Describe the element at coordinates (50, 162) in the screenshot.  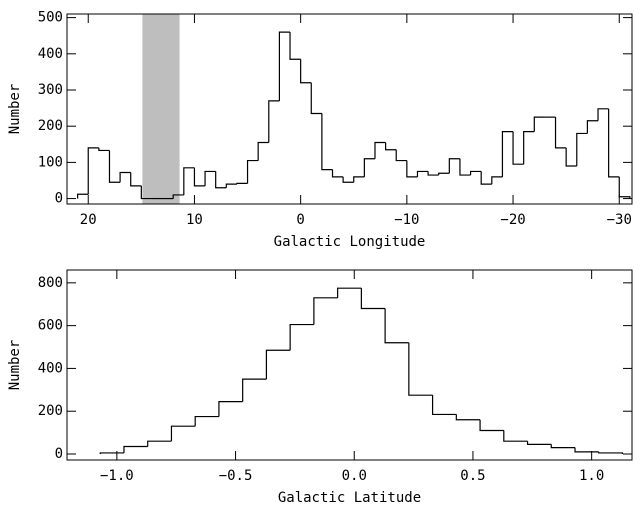
I see `y-tick-label: 100` at that location.